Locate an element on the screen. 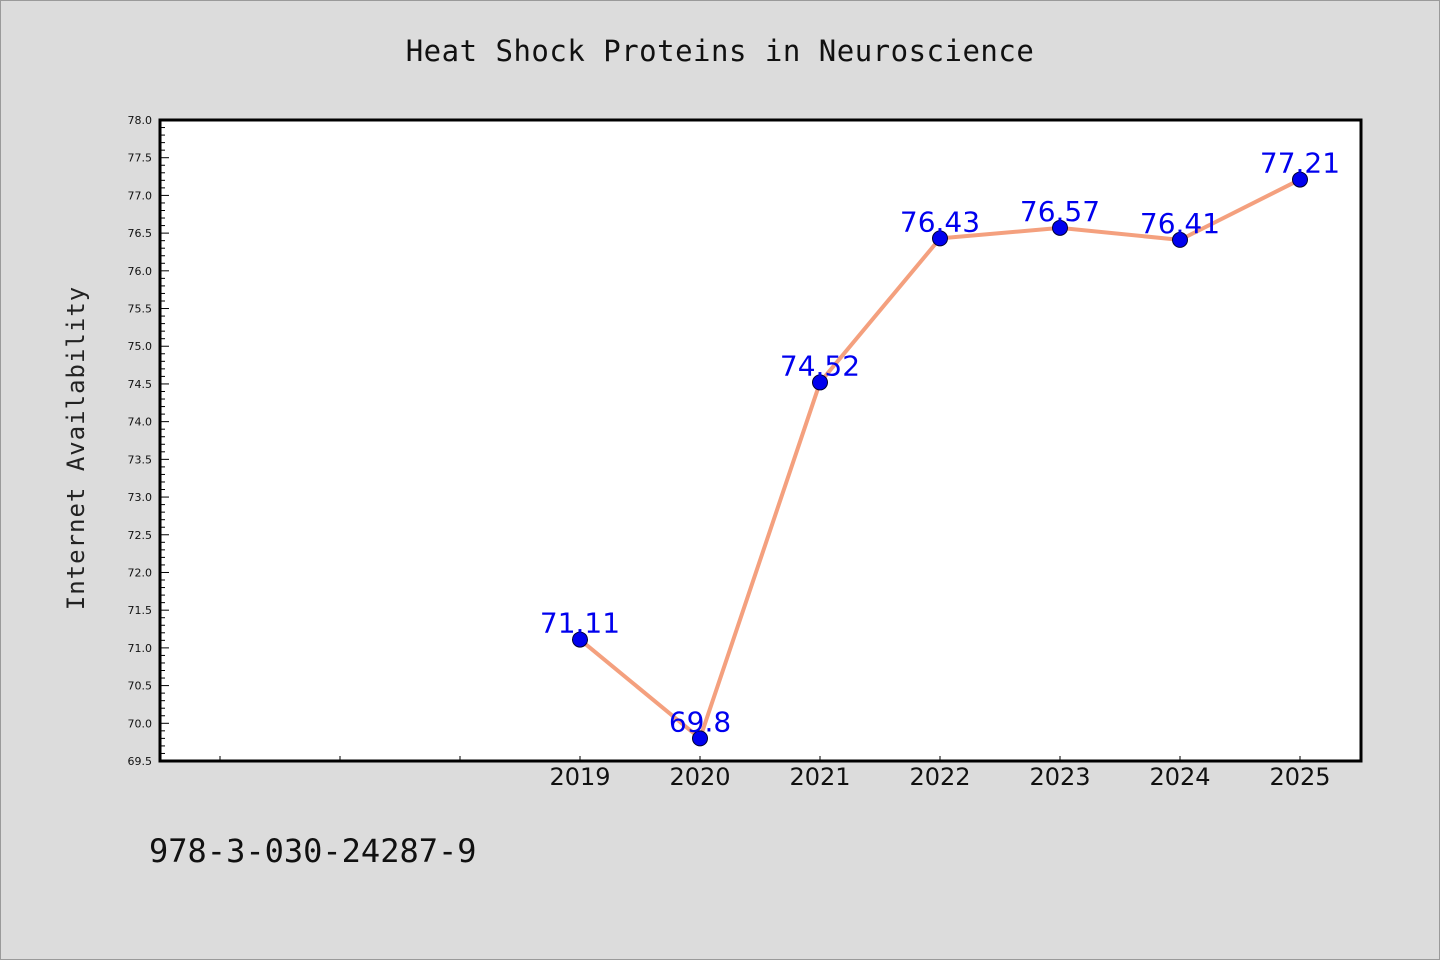  y-tick-label: 71.5 is located at coordinates (140, 610).